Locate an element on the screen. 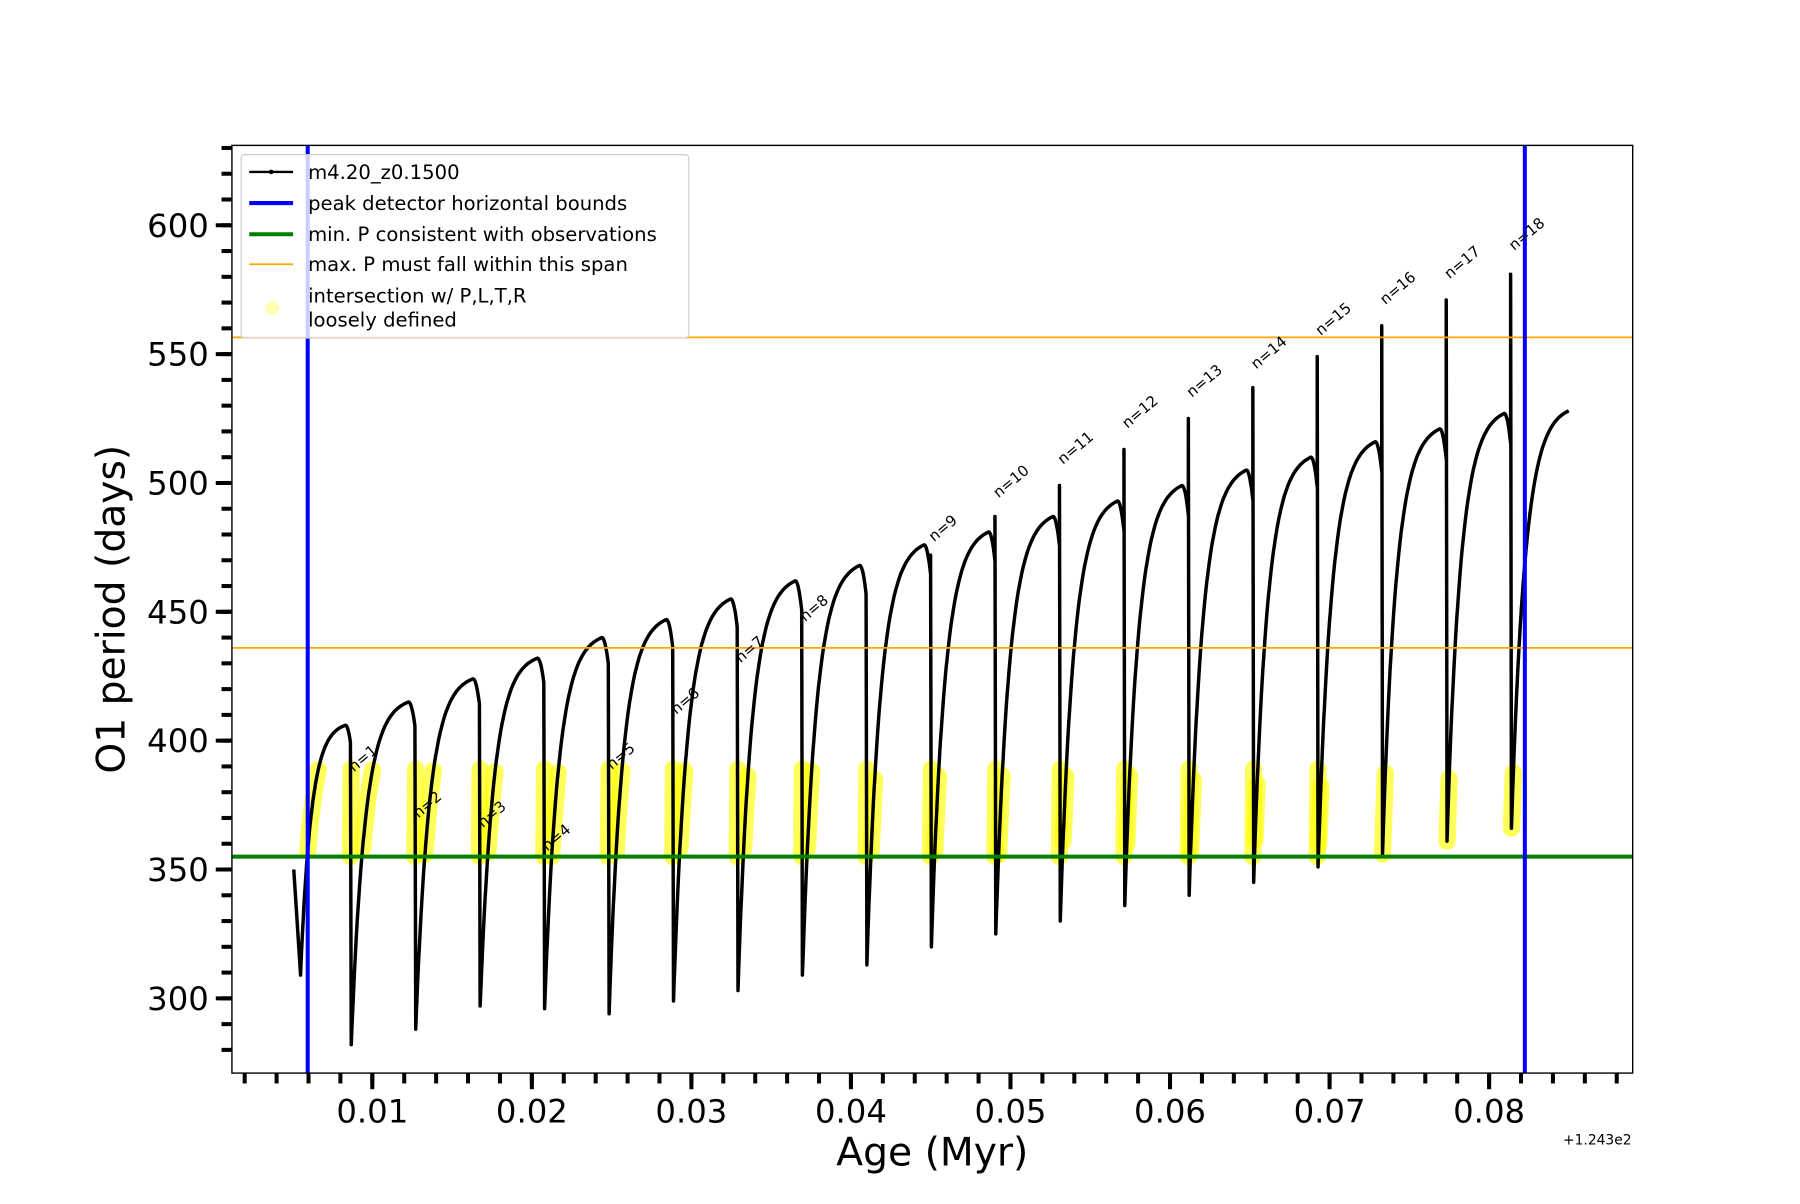 This screenshot has height=1204, width=1800. x-tick-label: 0.07 is located at coordinates (1330, 1112).